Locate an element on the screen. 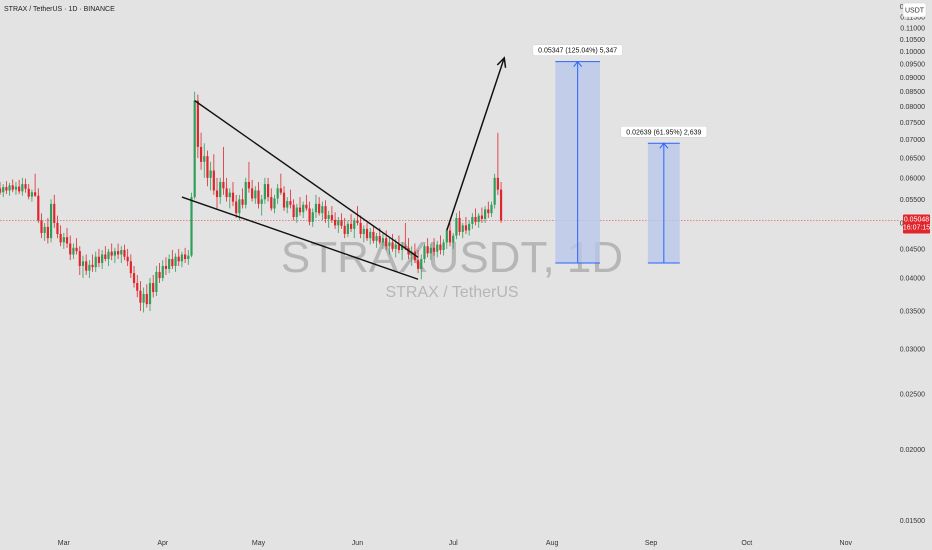  wedge-upper-trendline is located at coordinates (306, 179).